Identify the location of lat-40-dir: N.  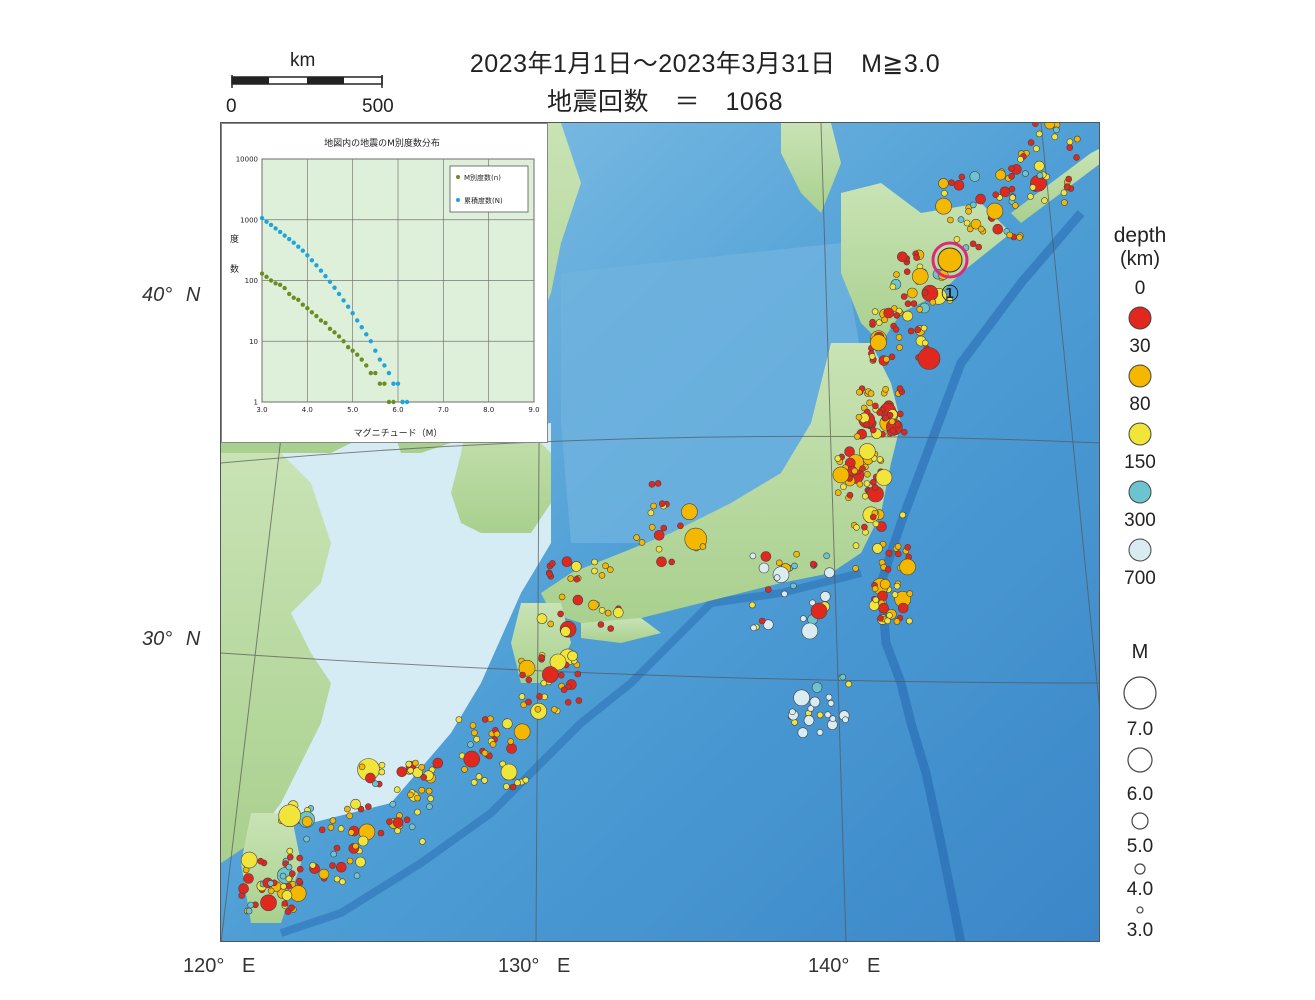
(193, 295).